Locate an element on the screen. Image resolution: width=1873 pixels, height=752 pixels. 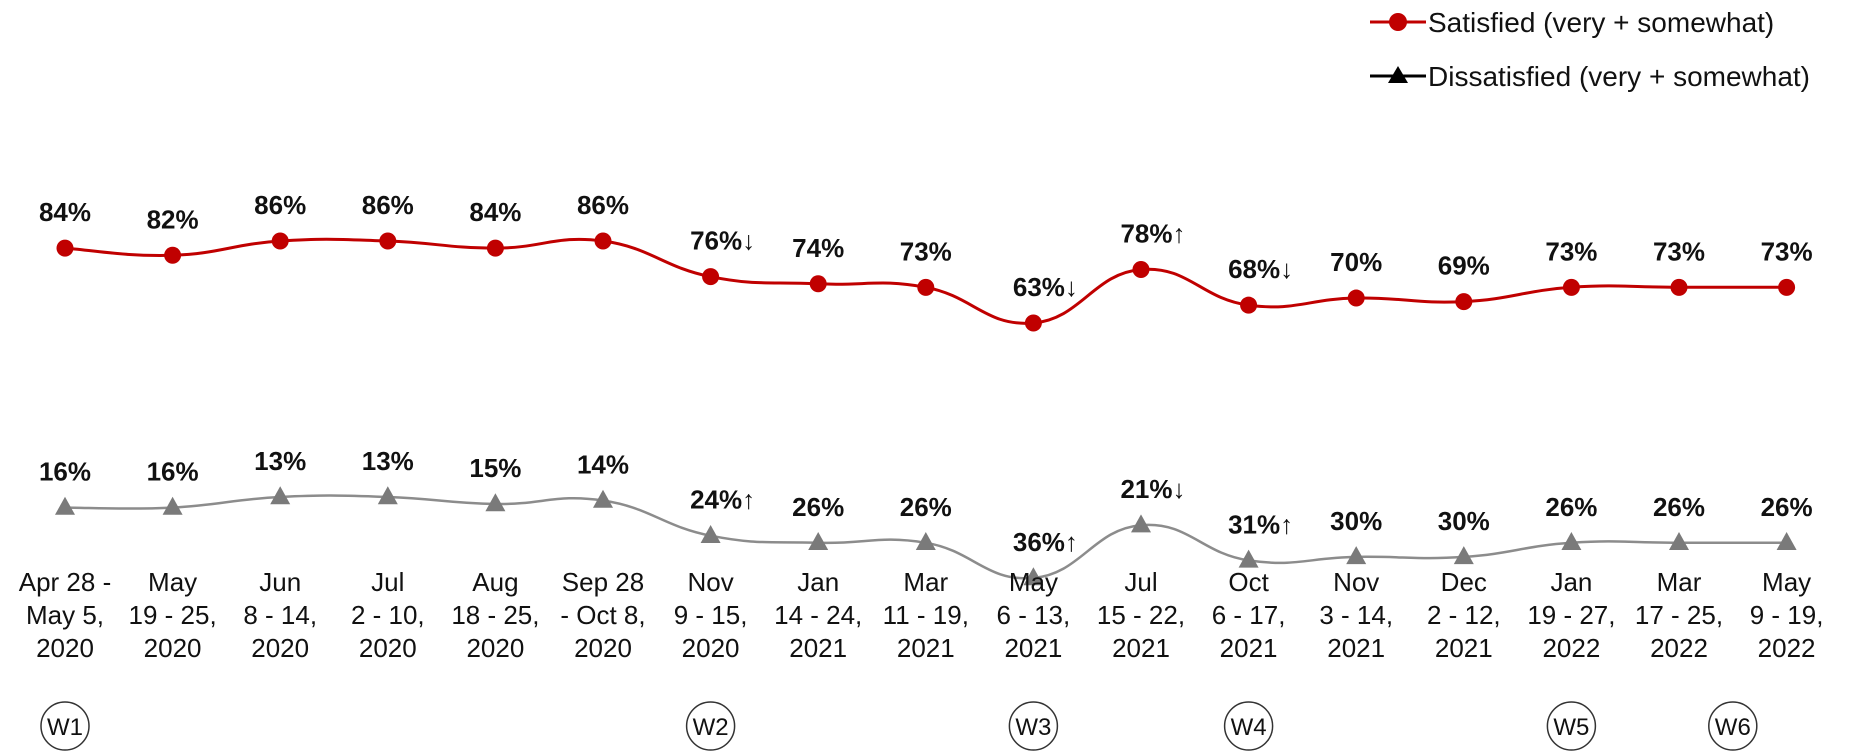
x-tick-label: Aug 18 - 25, 2020 is located at coordinates (495, 615).